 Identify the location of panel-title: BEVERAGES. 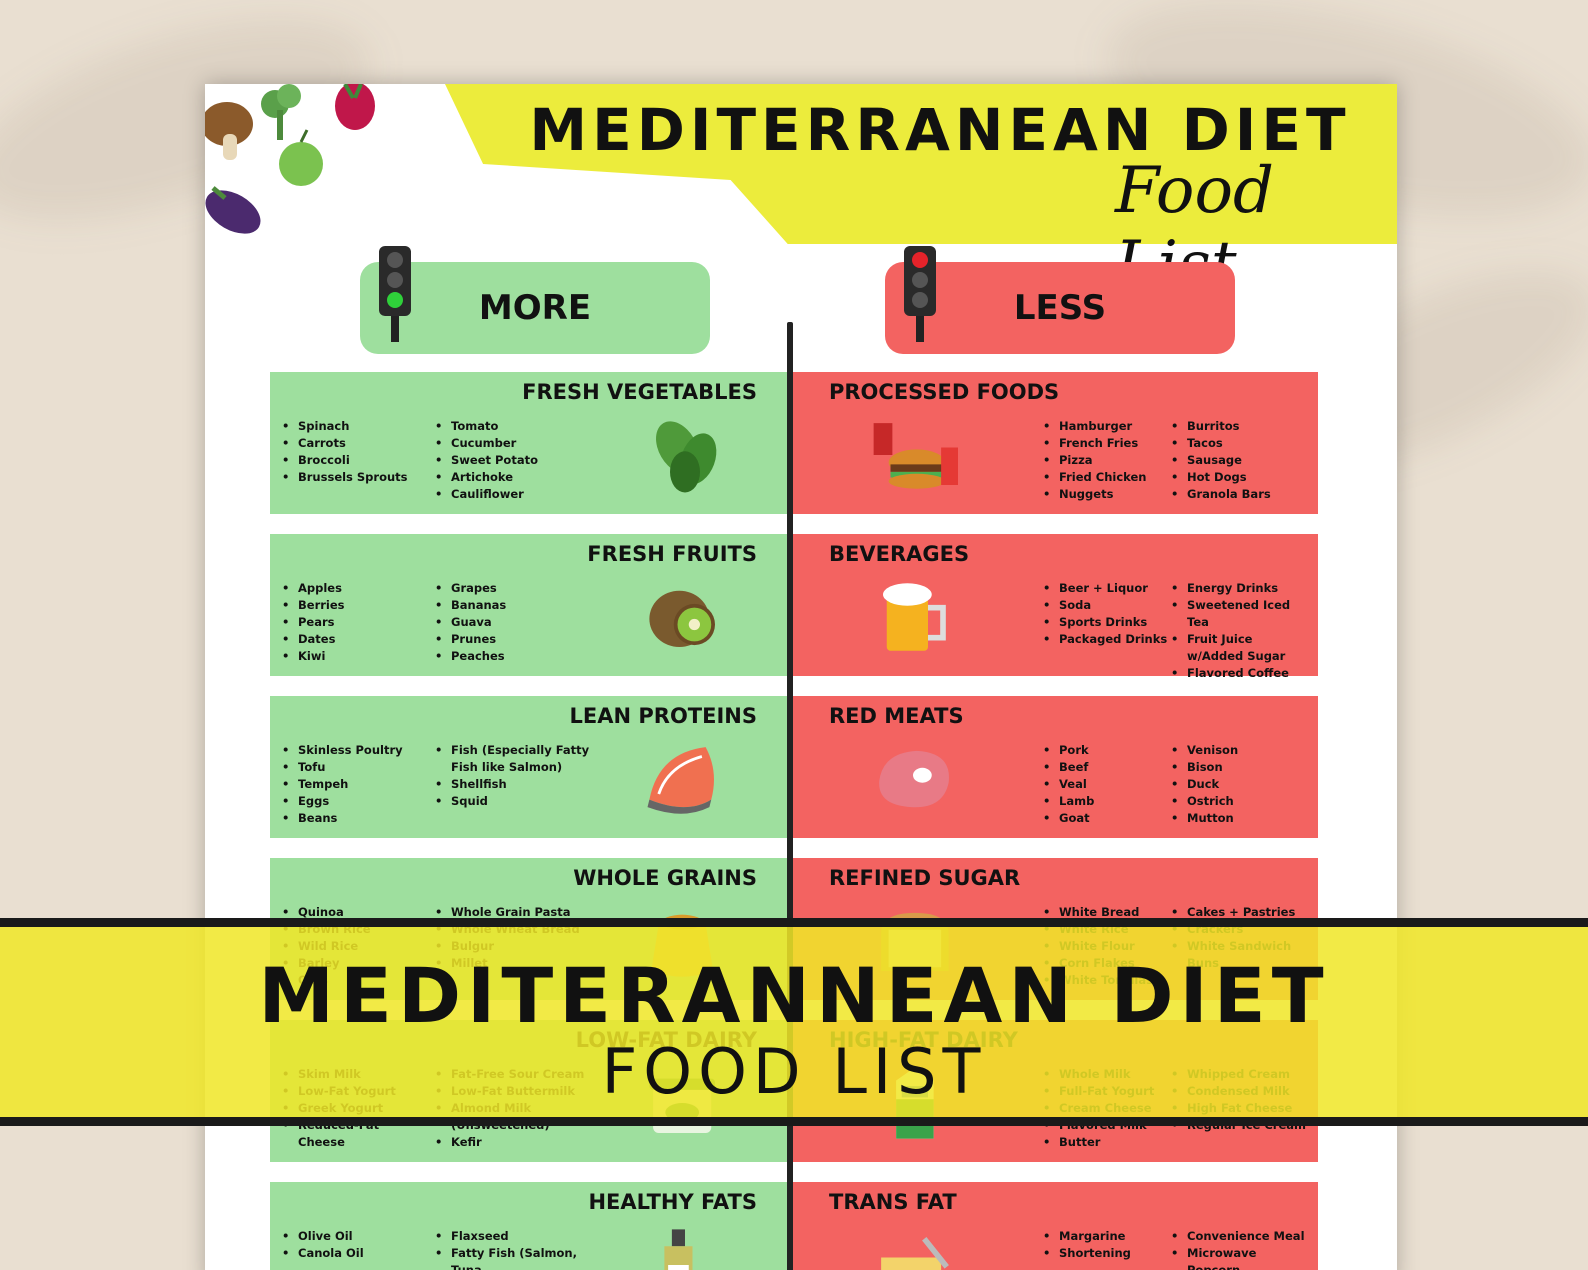
(899, 554).